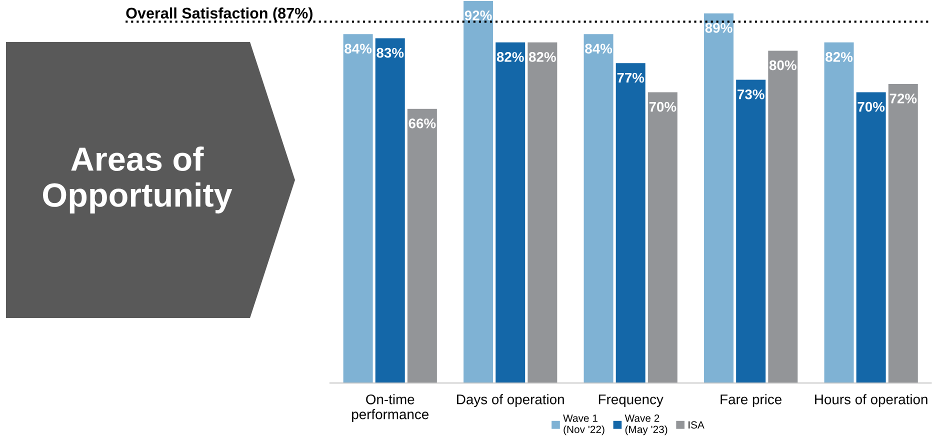  I want to click on x-tick-label: Hours of operation, so click(871, 401).